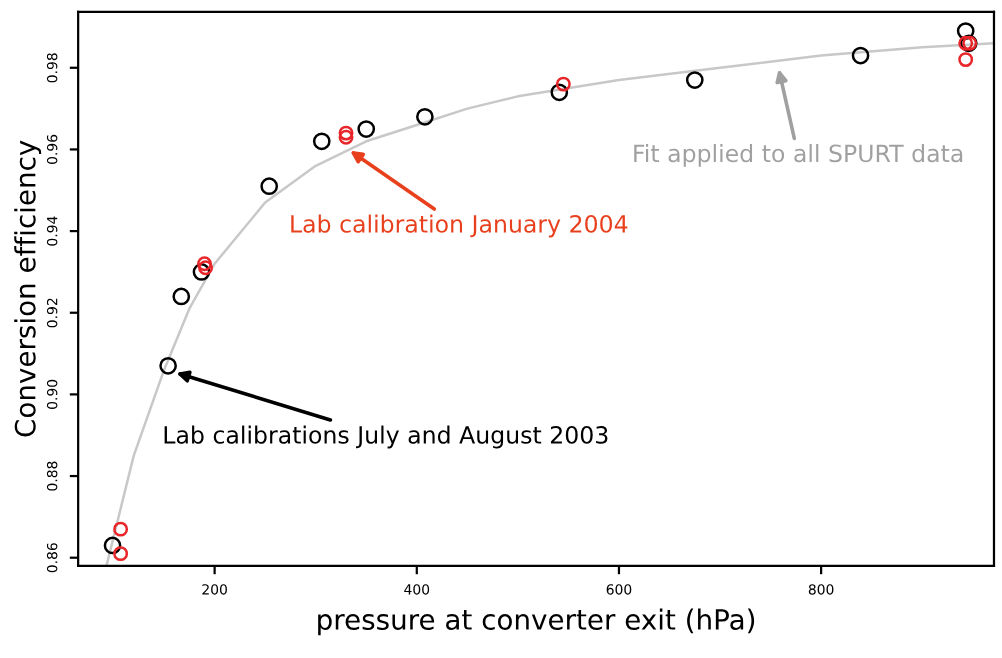 The image size is (1002, 658). I want to click on annotation: Fit applied to all SPURT data, so click(798, 155).